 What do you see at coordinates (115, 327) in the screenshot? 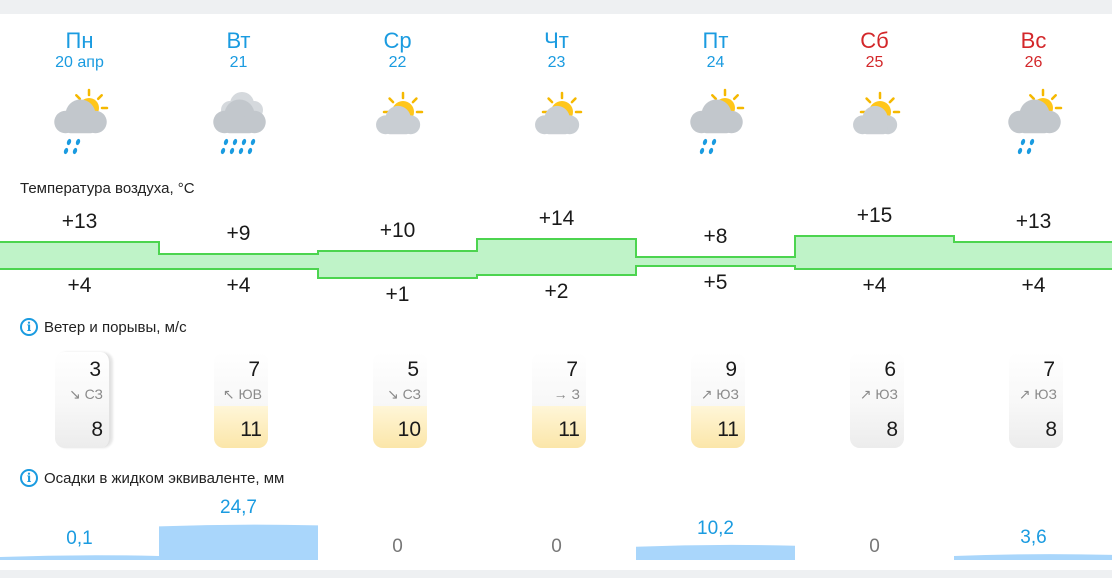
I see `wind-title-text: Ветер и порывы, м/с` at bounding box center [115, 327].